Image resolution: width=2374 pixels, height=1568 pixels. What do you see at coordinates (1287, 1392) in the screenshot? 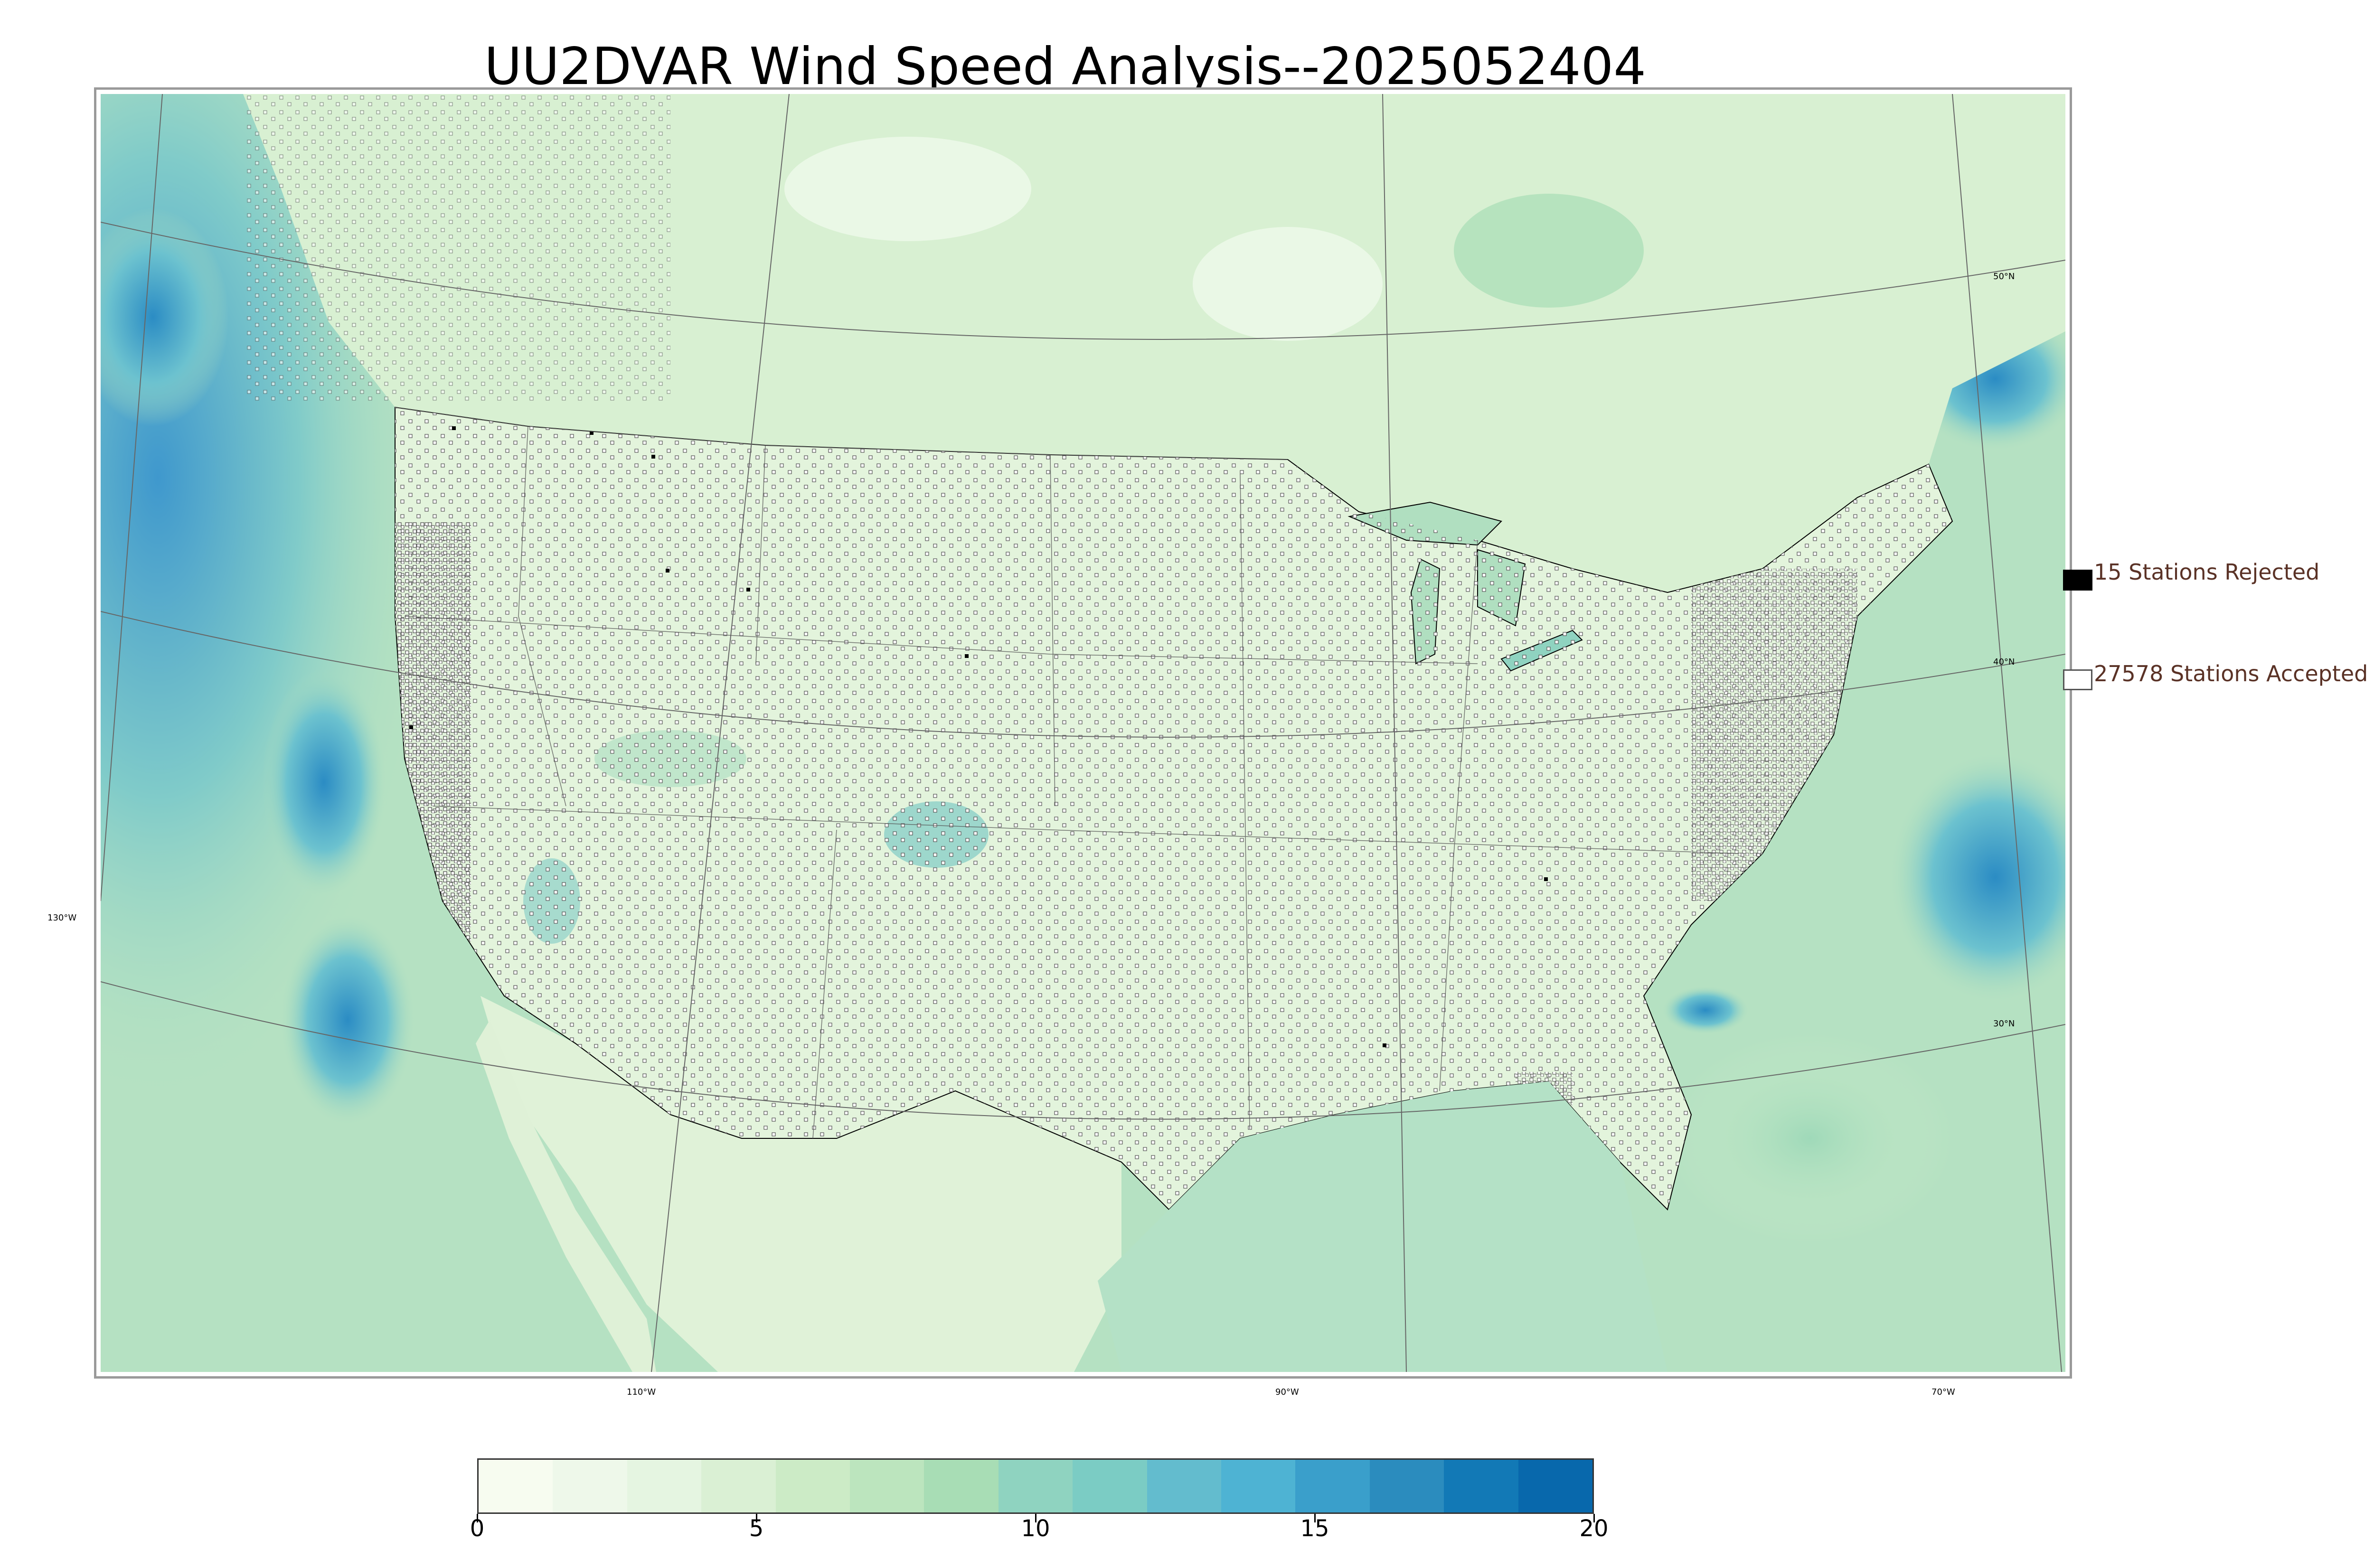
I see `longitude-label: 90°W` at bounding box center [1287, 1392].